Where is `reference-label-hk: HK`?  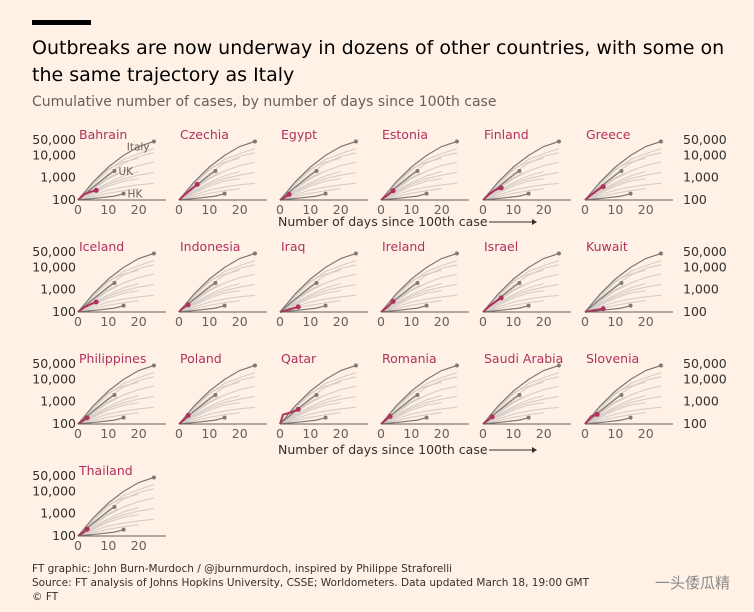 reference-label-hk: HK is located at coordinates (136, 195).